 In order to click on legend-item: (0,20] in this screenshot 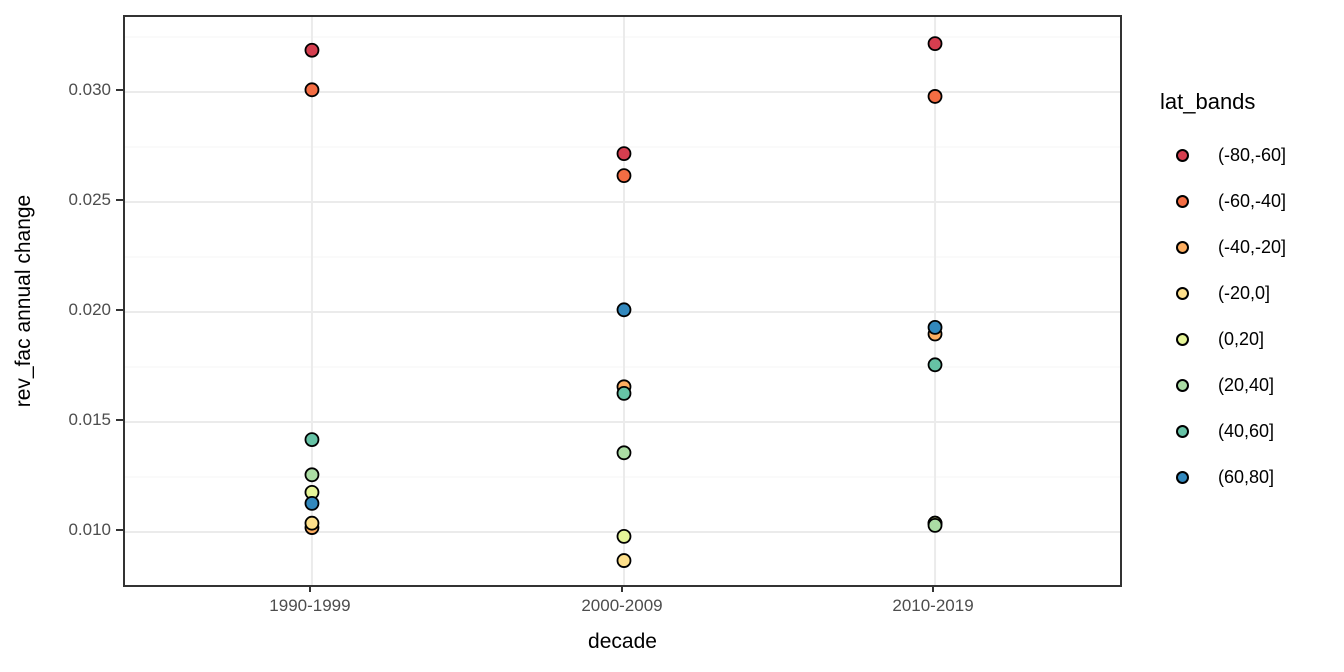, I will do `click(1223, 339)`.